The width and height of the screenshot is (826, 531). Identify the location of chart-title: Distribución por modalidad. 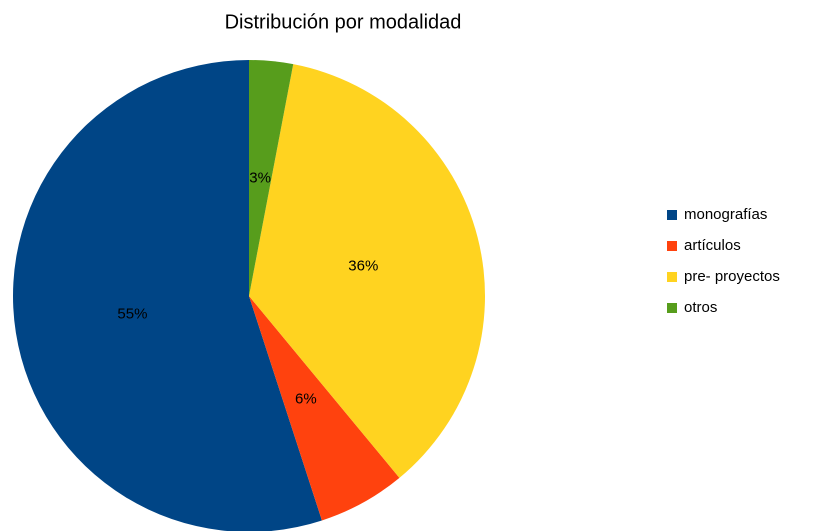
(343, 22).